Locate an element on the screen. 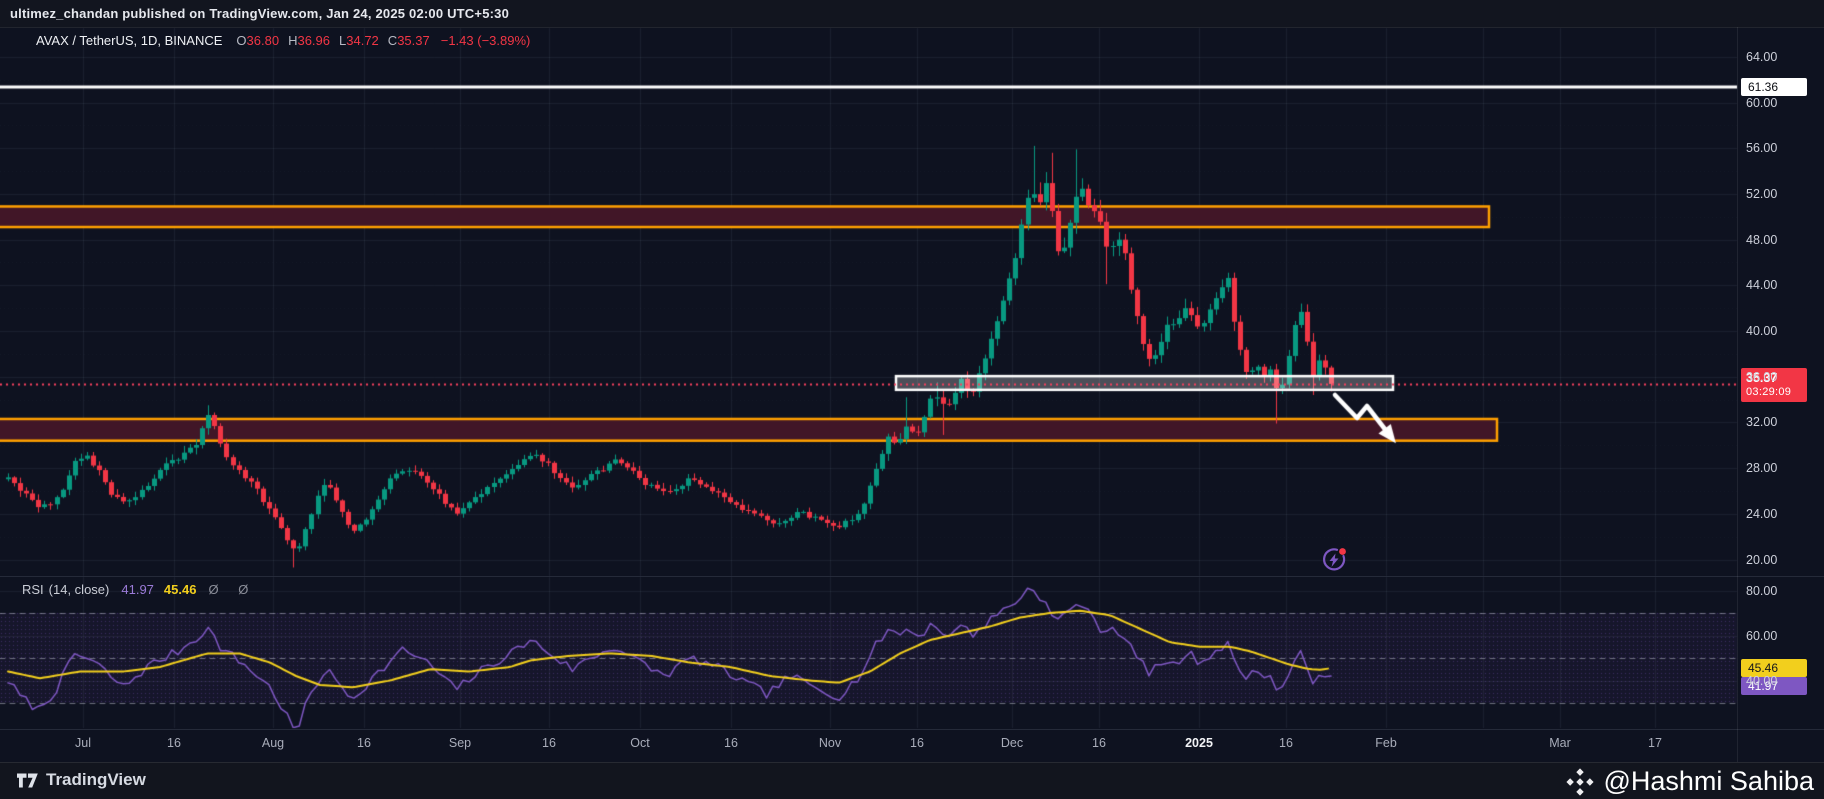 This screenshot has height=799, width=1824. tradingview-logo: TradingView is located at coordinates (81, 780).